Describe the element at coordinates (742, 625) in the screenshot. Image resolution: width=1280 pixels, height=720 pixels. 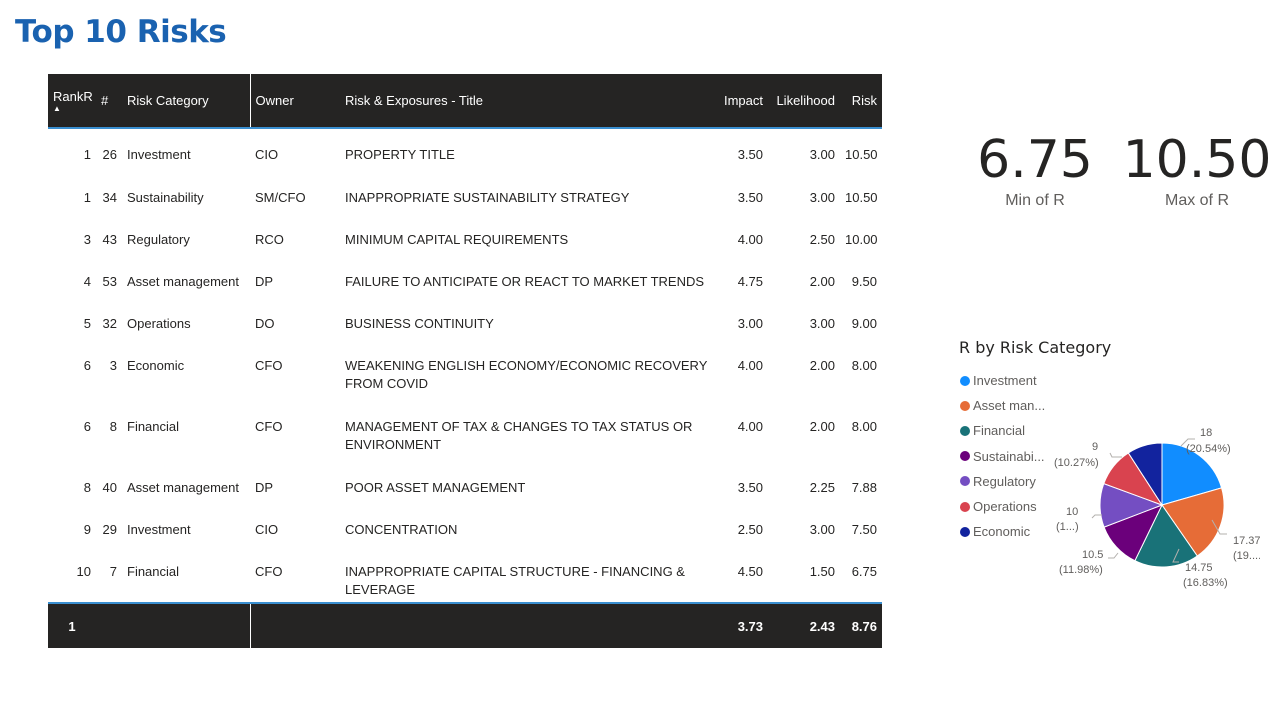
I see `total-impact: 3.73` at that location.